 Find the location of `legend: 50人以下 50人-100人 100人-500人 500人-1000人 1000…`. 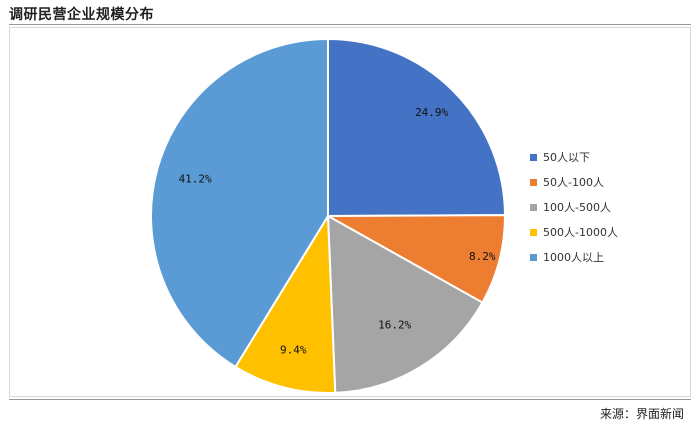

legend: 50人以下 50人-100人 100人-500人 500人-1000人 1000… is located at coordinates (574, 207).